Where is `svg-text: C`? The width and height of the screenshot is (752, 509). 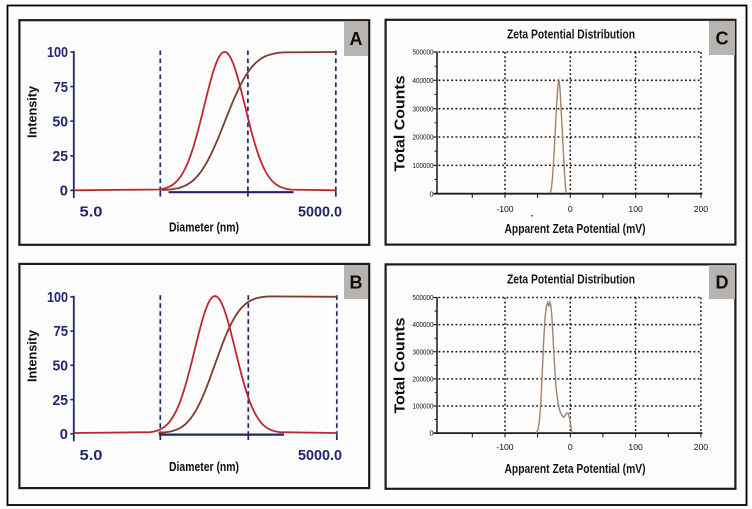 svg-text: C is located at coordinates (722, 39).